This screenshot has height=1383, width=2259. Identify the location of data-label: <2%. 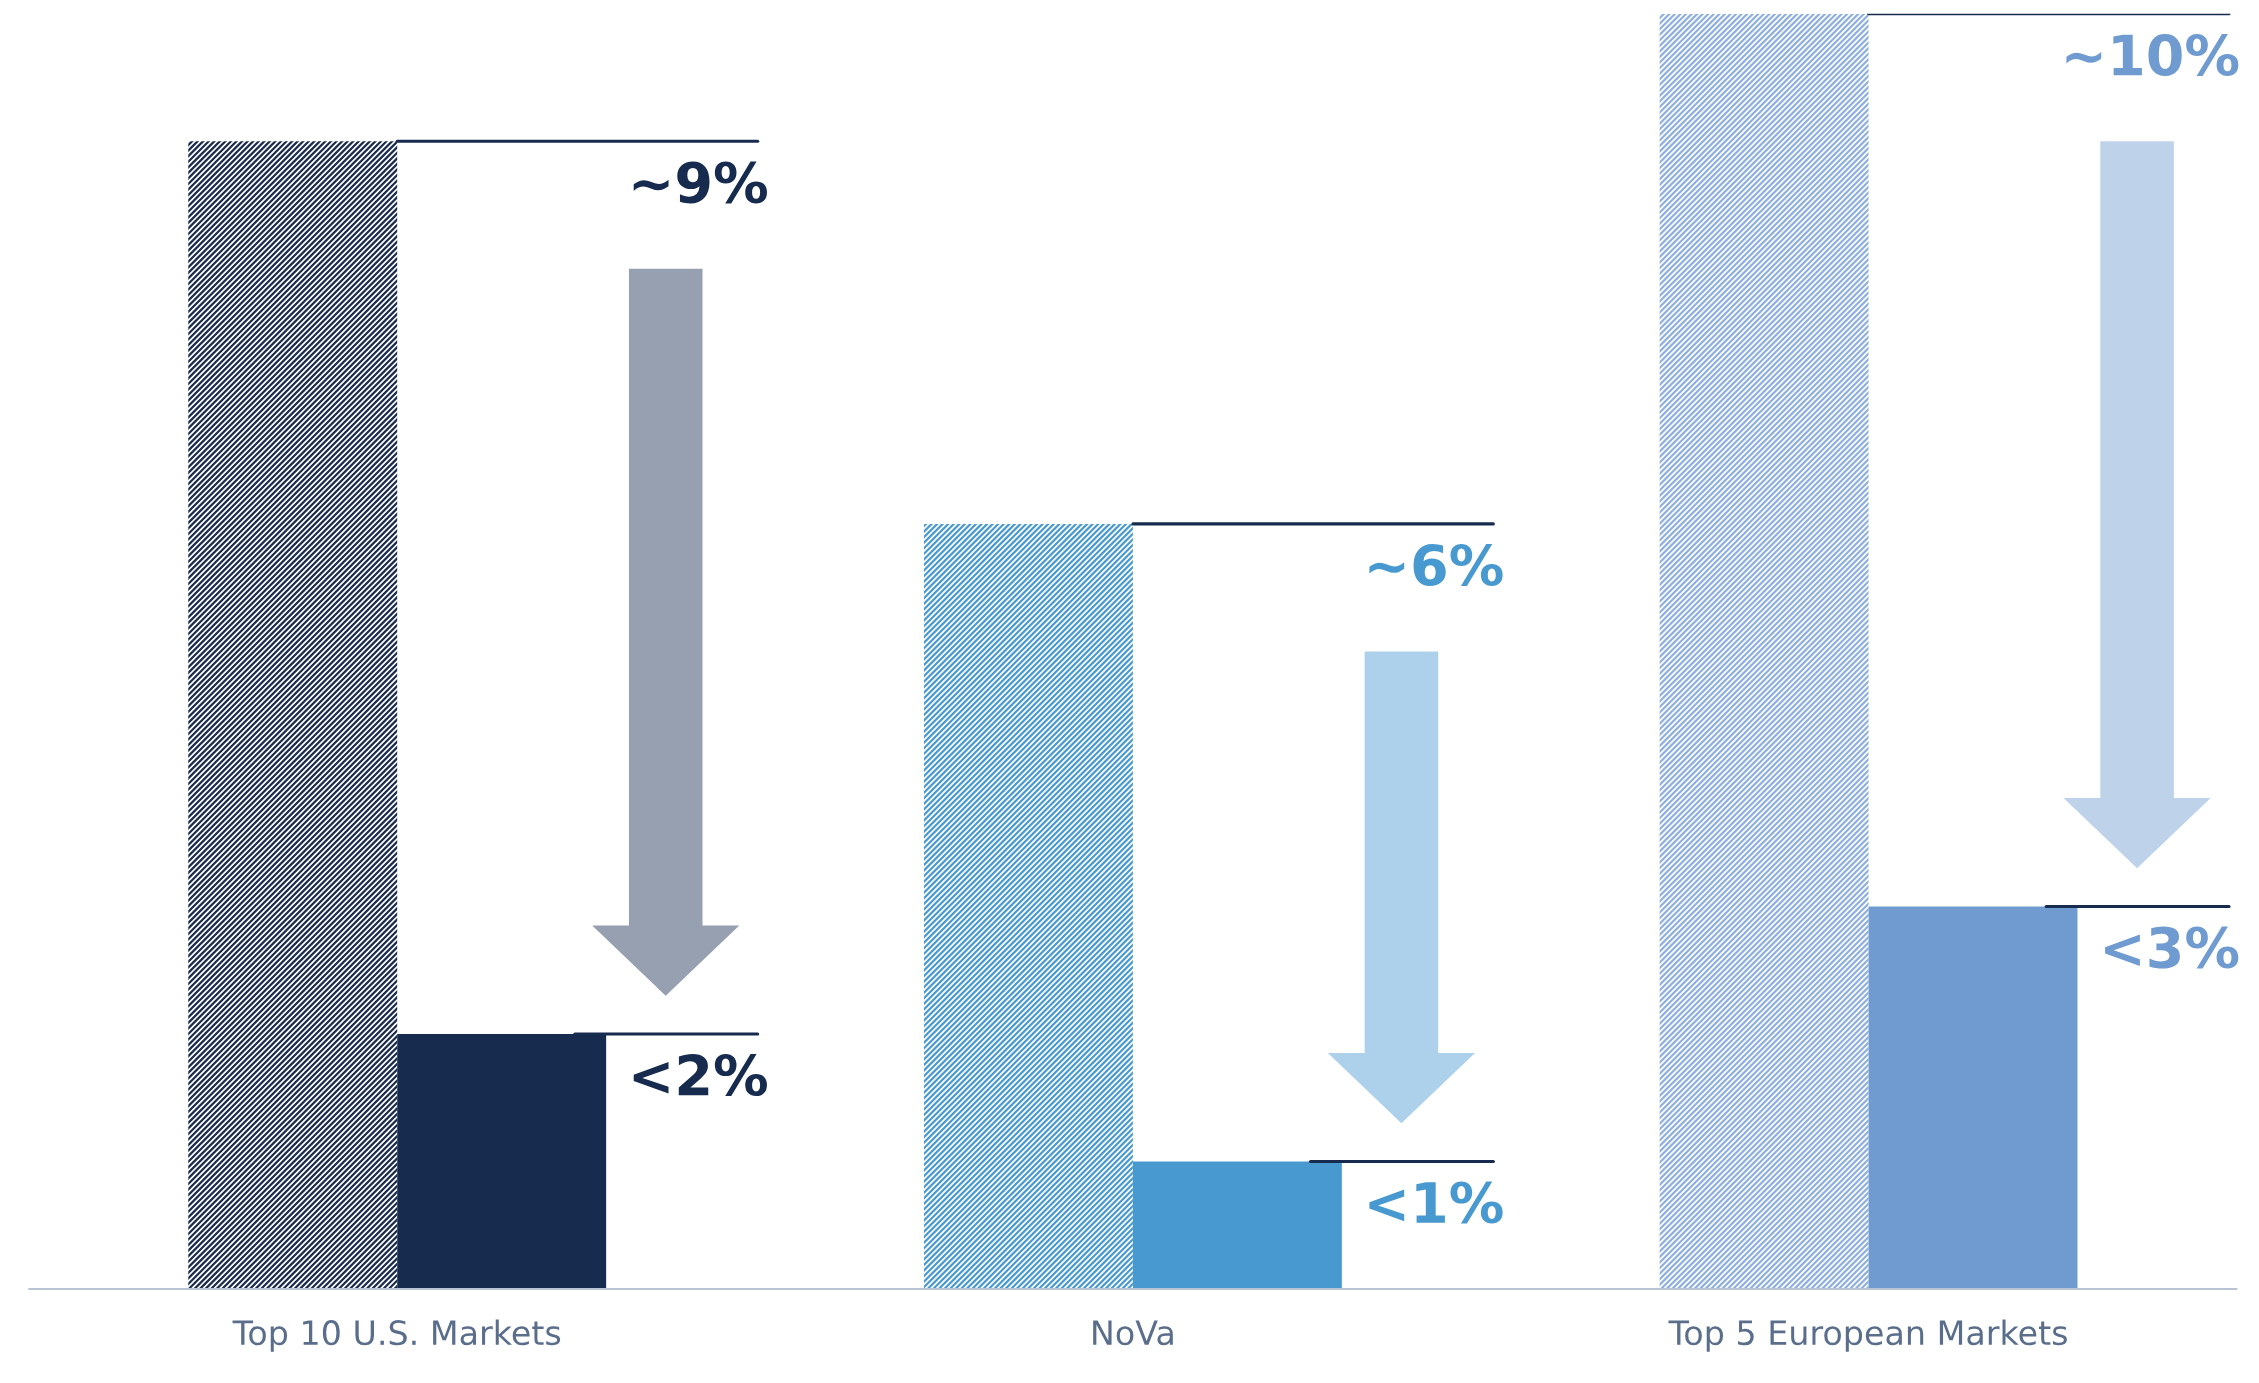
(700, 1075).